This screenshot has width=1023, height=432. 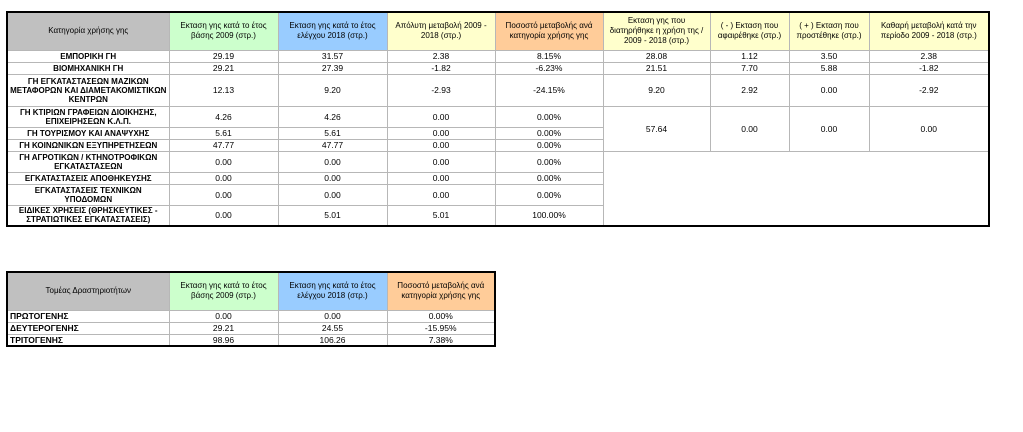 I want to click on merged-area-kept: 57.64, so click(x=656, y=128).